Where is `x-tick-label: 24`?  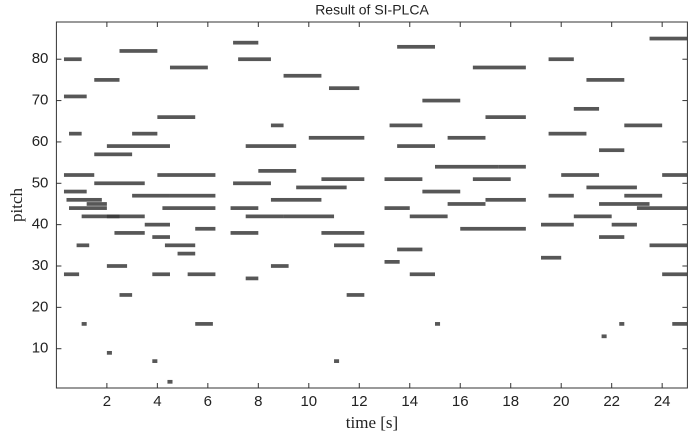
x-tick-label: 24 is located at coordinates (662, 401).